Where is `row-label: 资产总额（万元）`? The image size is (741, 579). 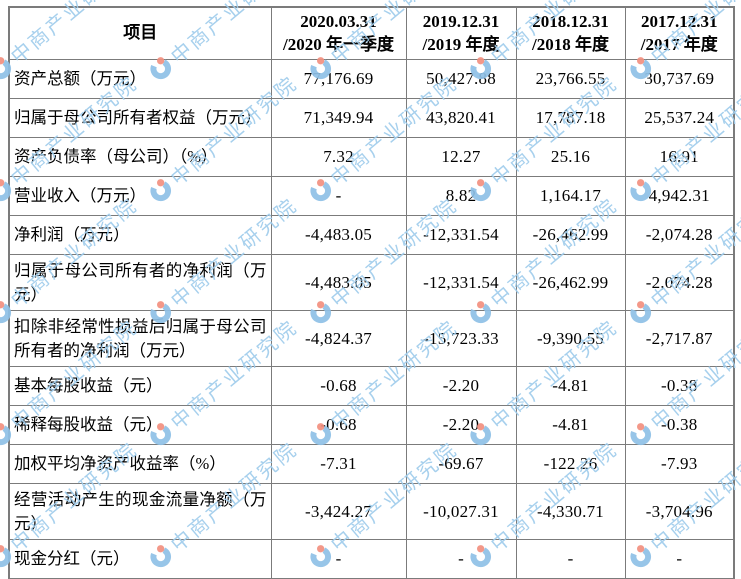
row-label: 资产总额（万元） is located at coordinates (140, 79).